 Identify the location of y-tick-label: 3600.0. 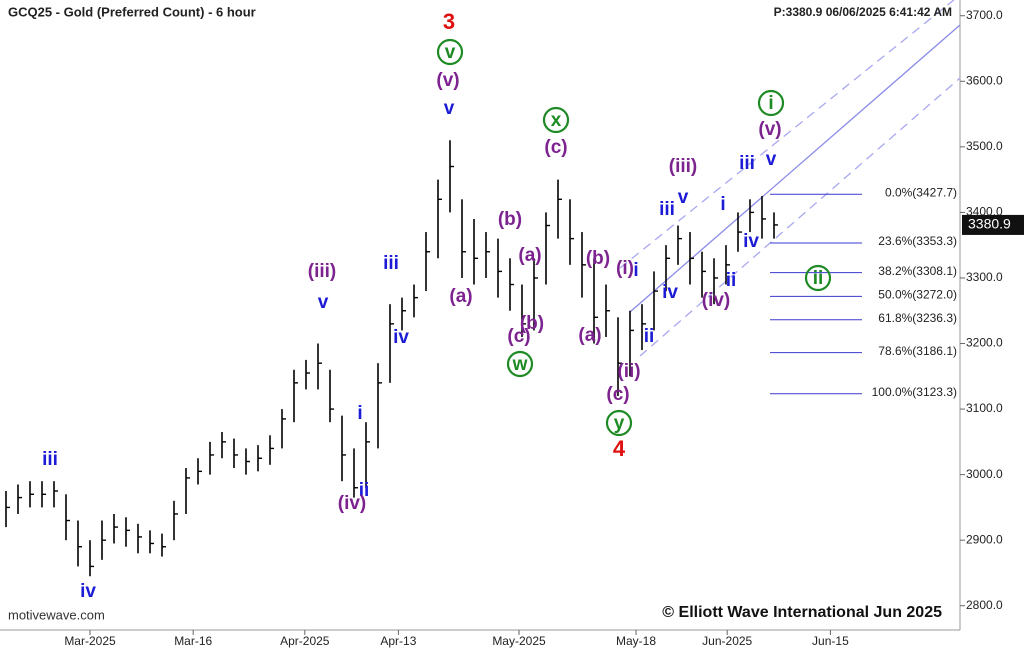
(984, 80).